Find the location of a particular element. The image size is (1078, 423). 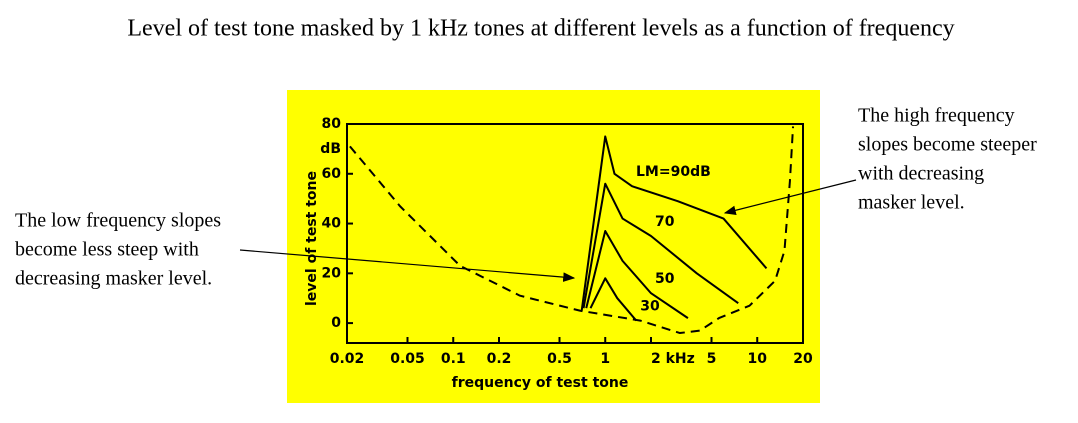

y-tick-label: 40 is located at coordinates (332, 224).